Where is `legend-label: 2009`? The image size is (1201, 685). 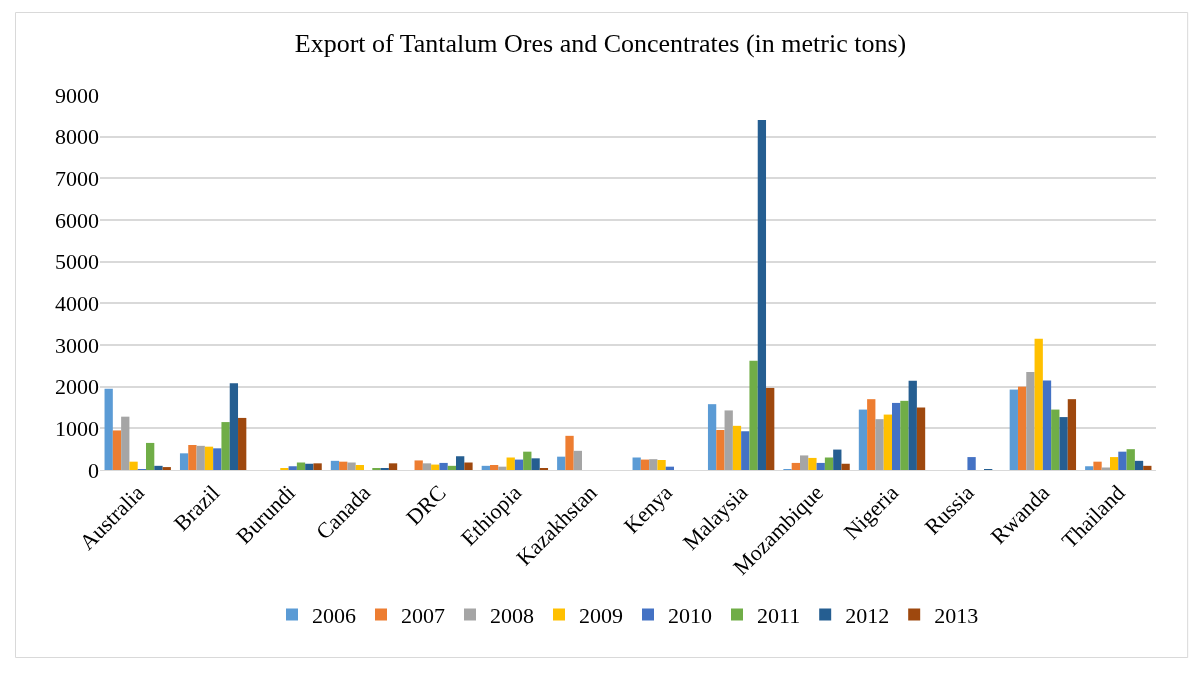 legend-label: 2009 is located at coordinates (601, 616).